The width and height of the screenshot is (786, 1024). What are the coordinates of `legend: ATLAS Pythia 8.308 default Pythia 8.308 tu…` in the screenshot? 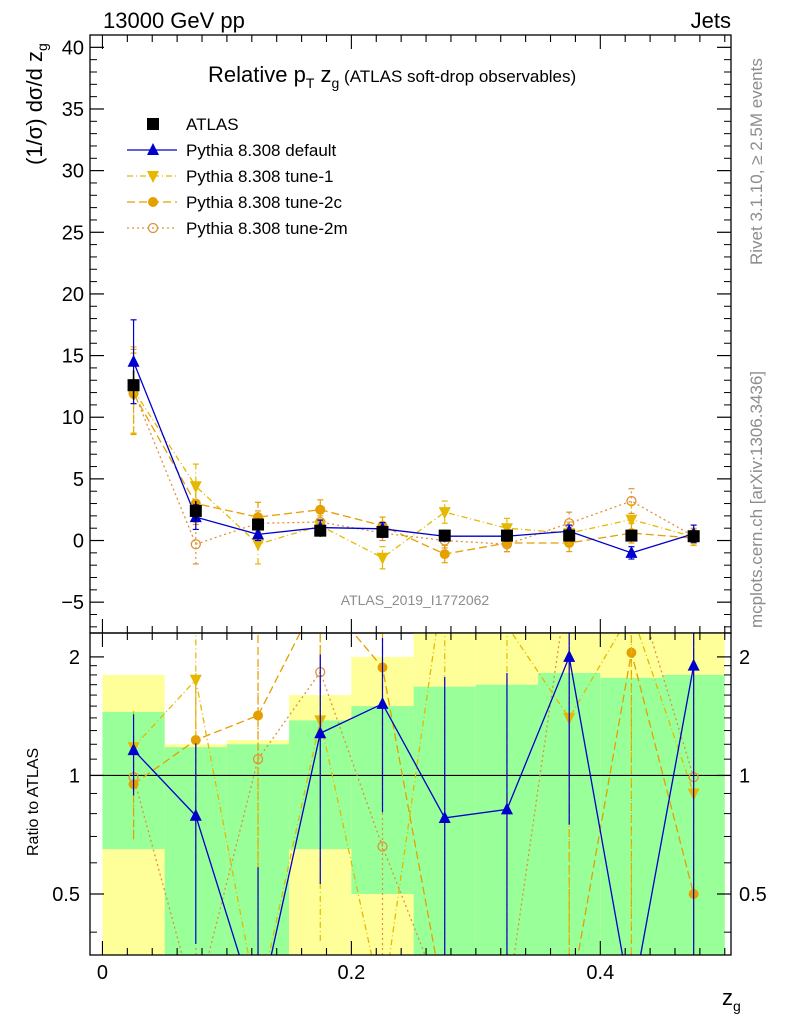 It's located at (237, 176).